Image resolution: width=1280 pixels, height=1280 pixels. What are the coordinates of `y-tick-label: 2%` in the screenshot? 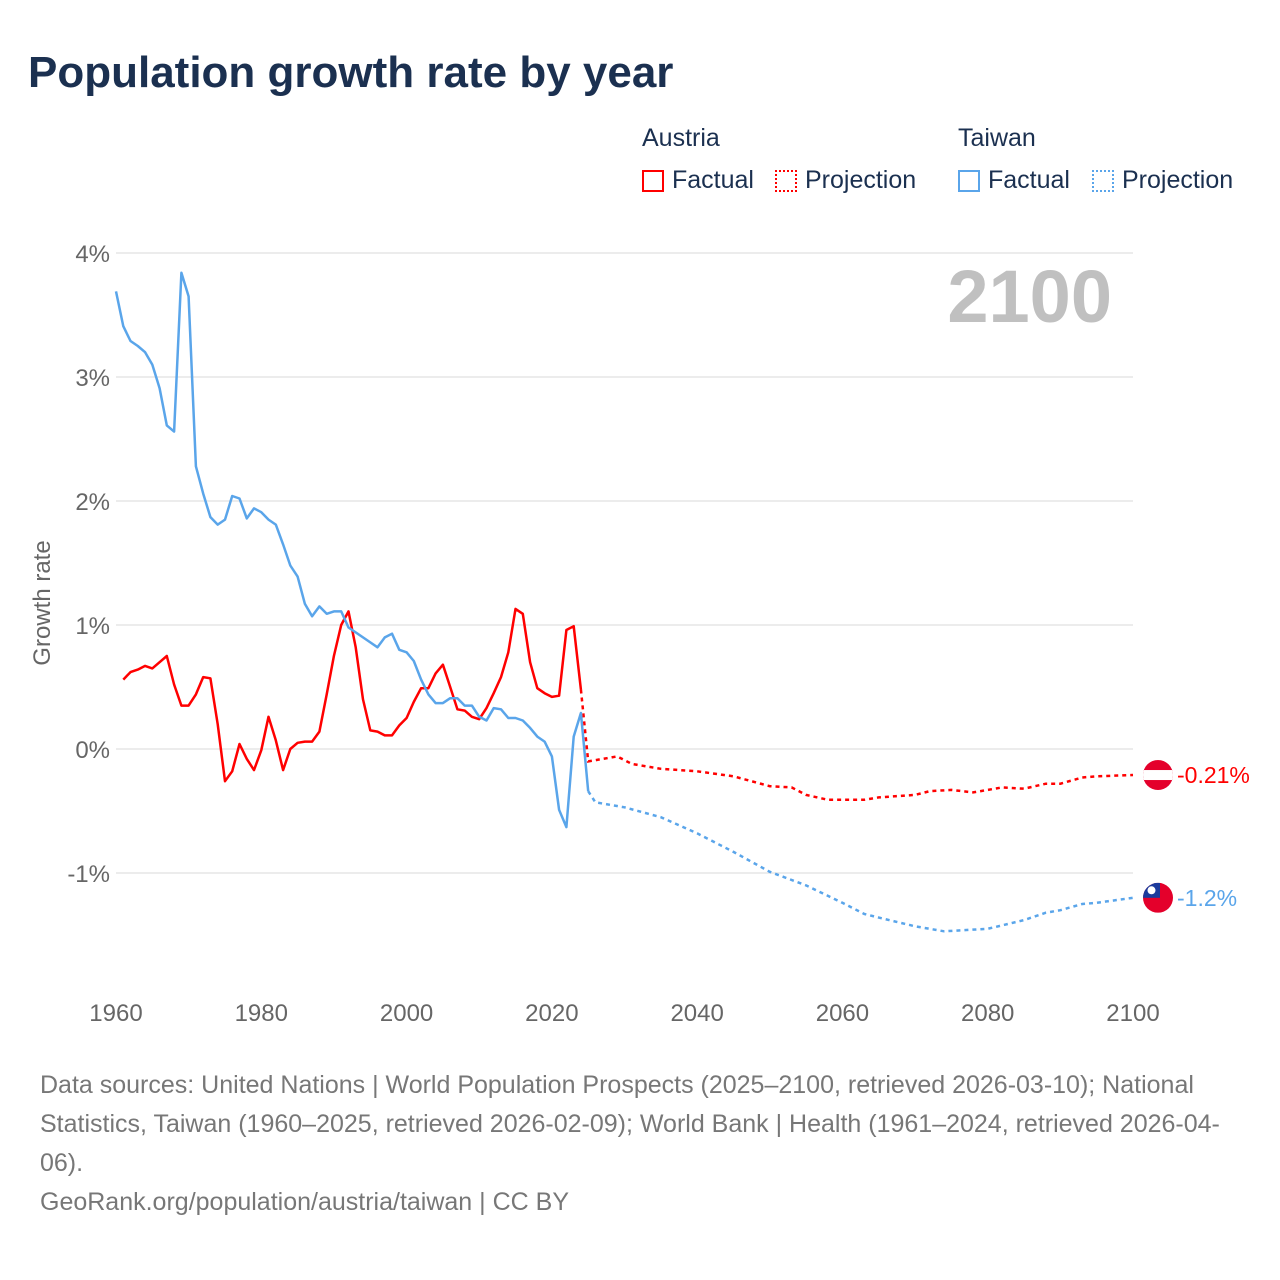 It's located at (92, 502).